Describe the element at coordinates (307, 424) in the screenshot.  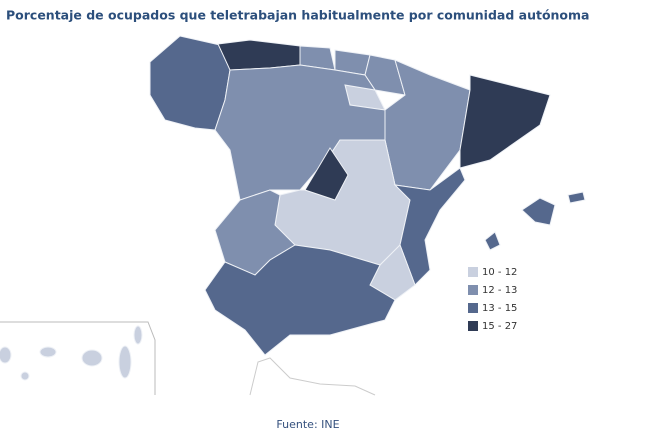
I see `source: Fuente: INE` at that location.